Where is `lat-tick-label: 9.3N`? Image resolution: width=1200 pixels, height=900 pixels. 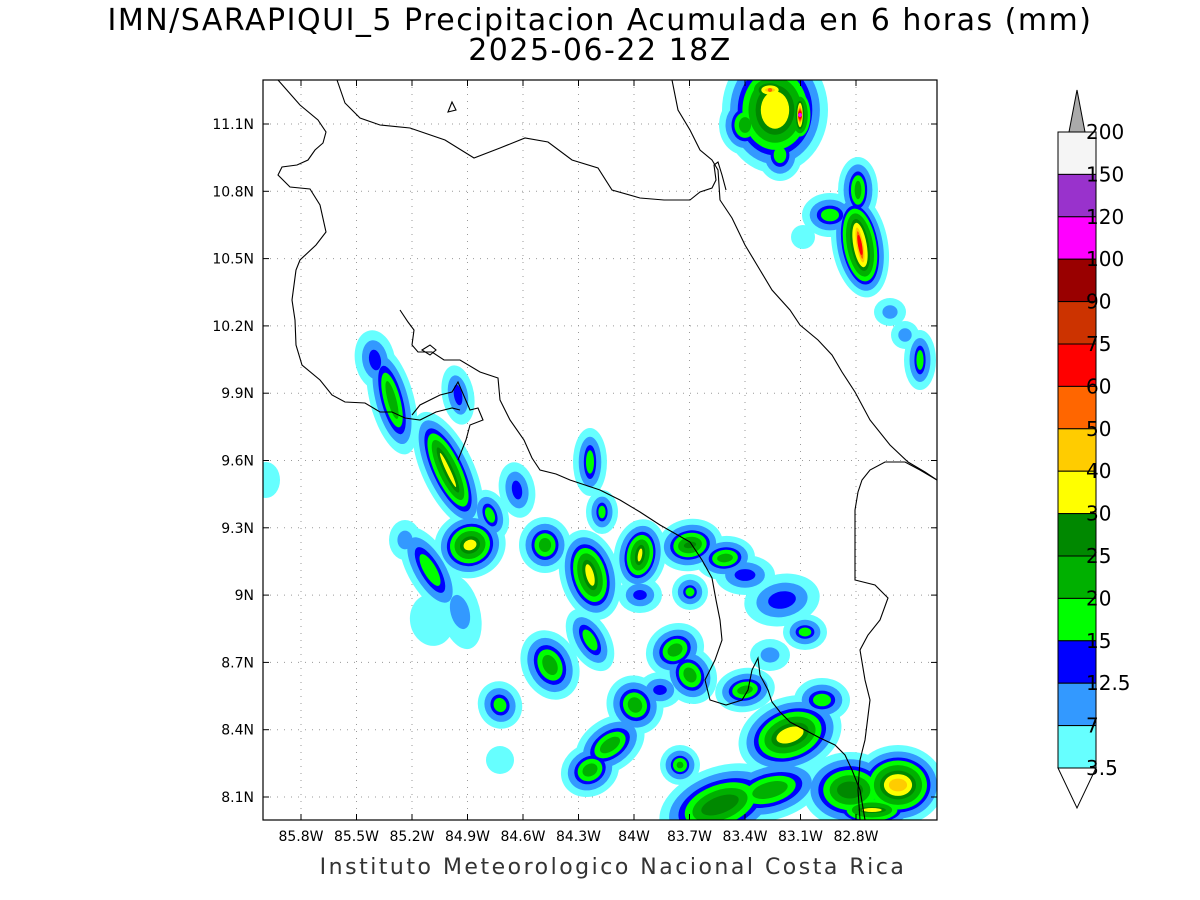
lat-tick-label: 9.3N is located at coordinates (237, 529).